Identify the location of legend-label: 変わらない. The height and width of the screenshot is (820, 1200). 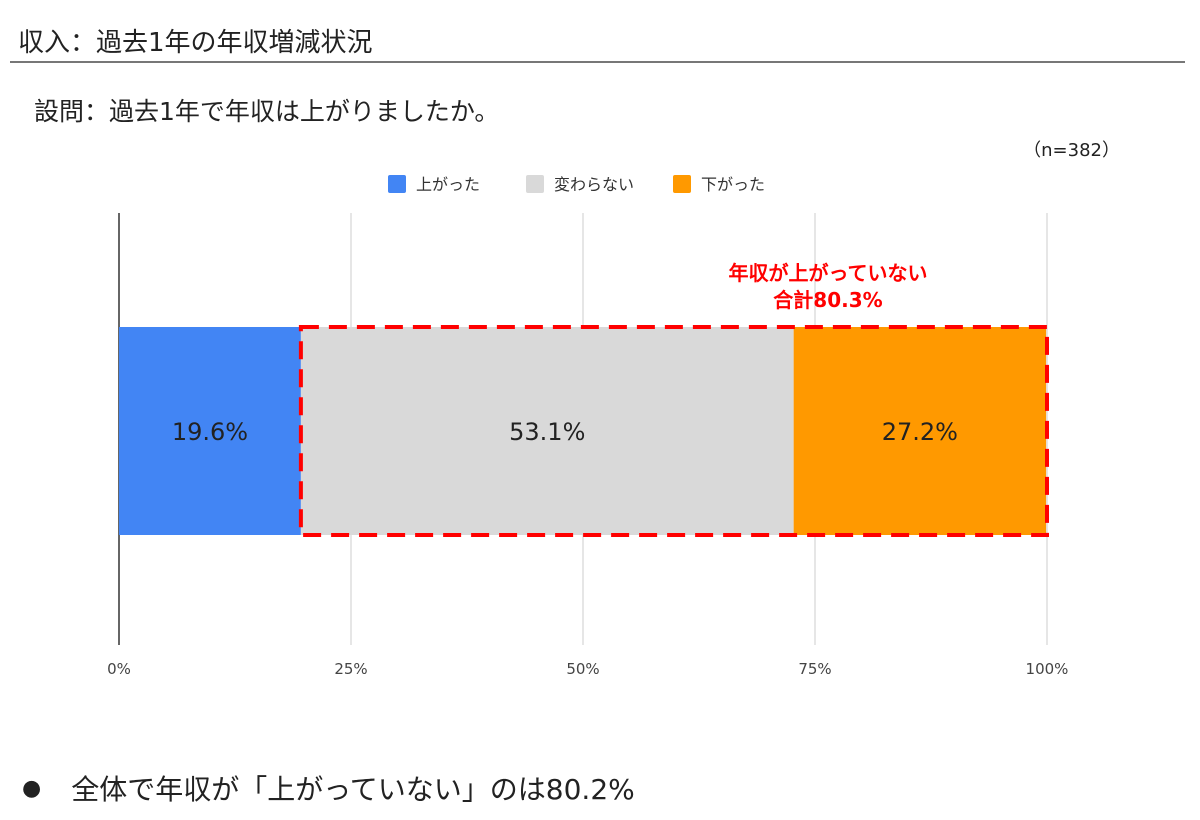
(594, 184).